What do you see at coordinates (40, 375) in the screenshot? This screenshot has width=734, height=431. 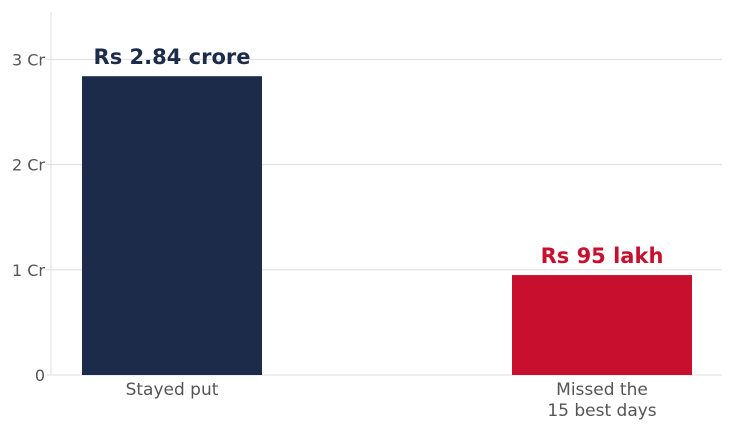 I see `y-tick-label: 0` at bounding box center [40, 375].